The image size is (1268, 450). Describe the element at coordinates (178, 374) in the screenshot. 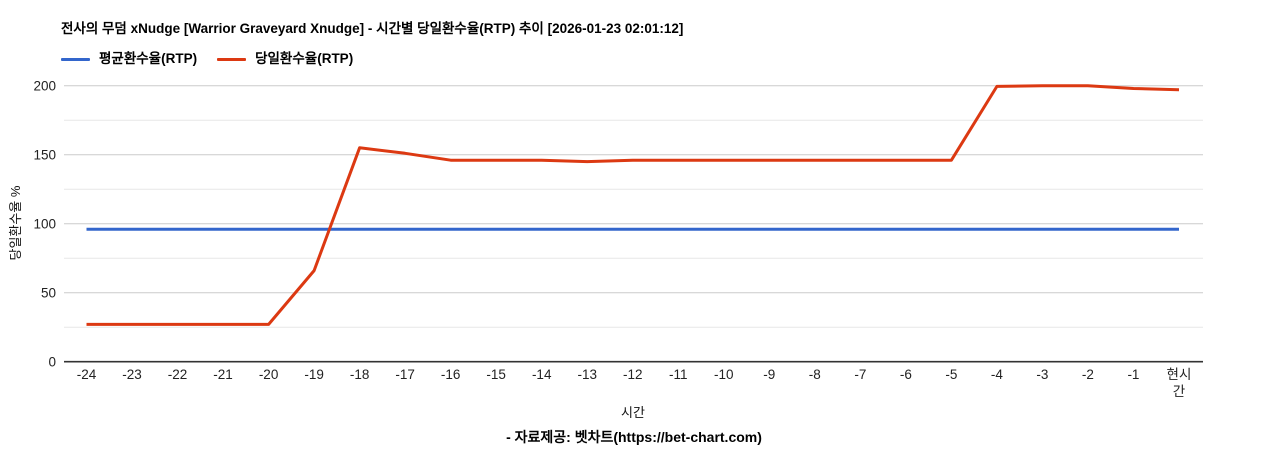

I see `x-tick-label: -22` at that location.